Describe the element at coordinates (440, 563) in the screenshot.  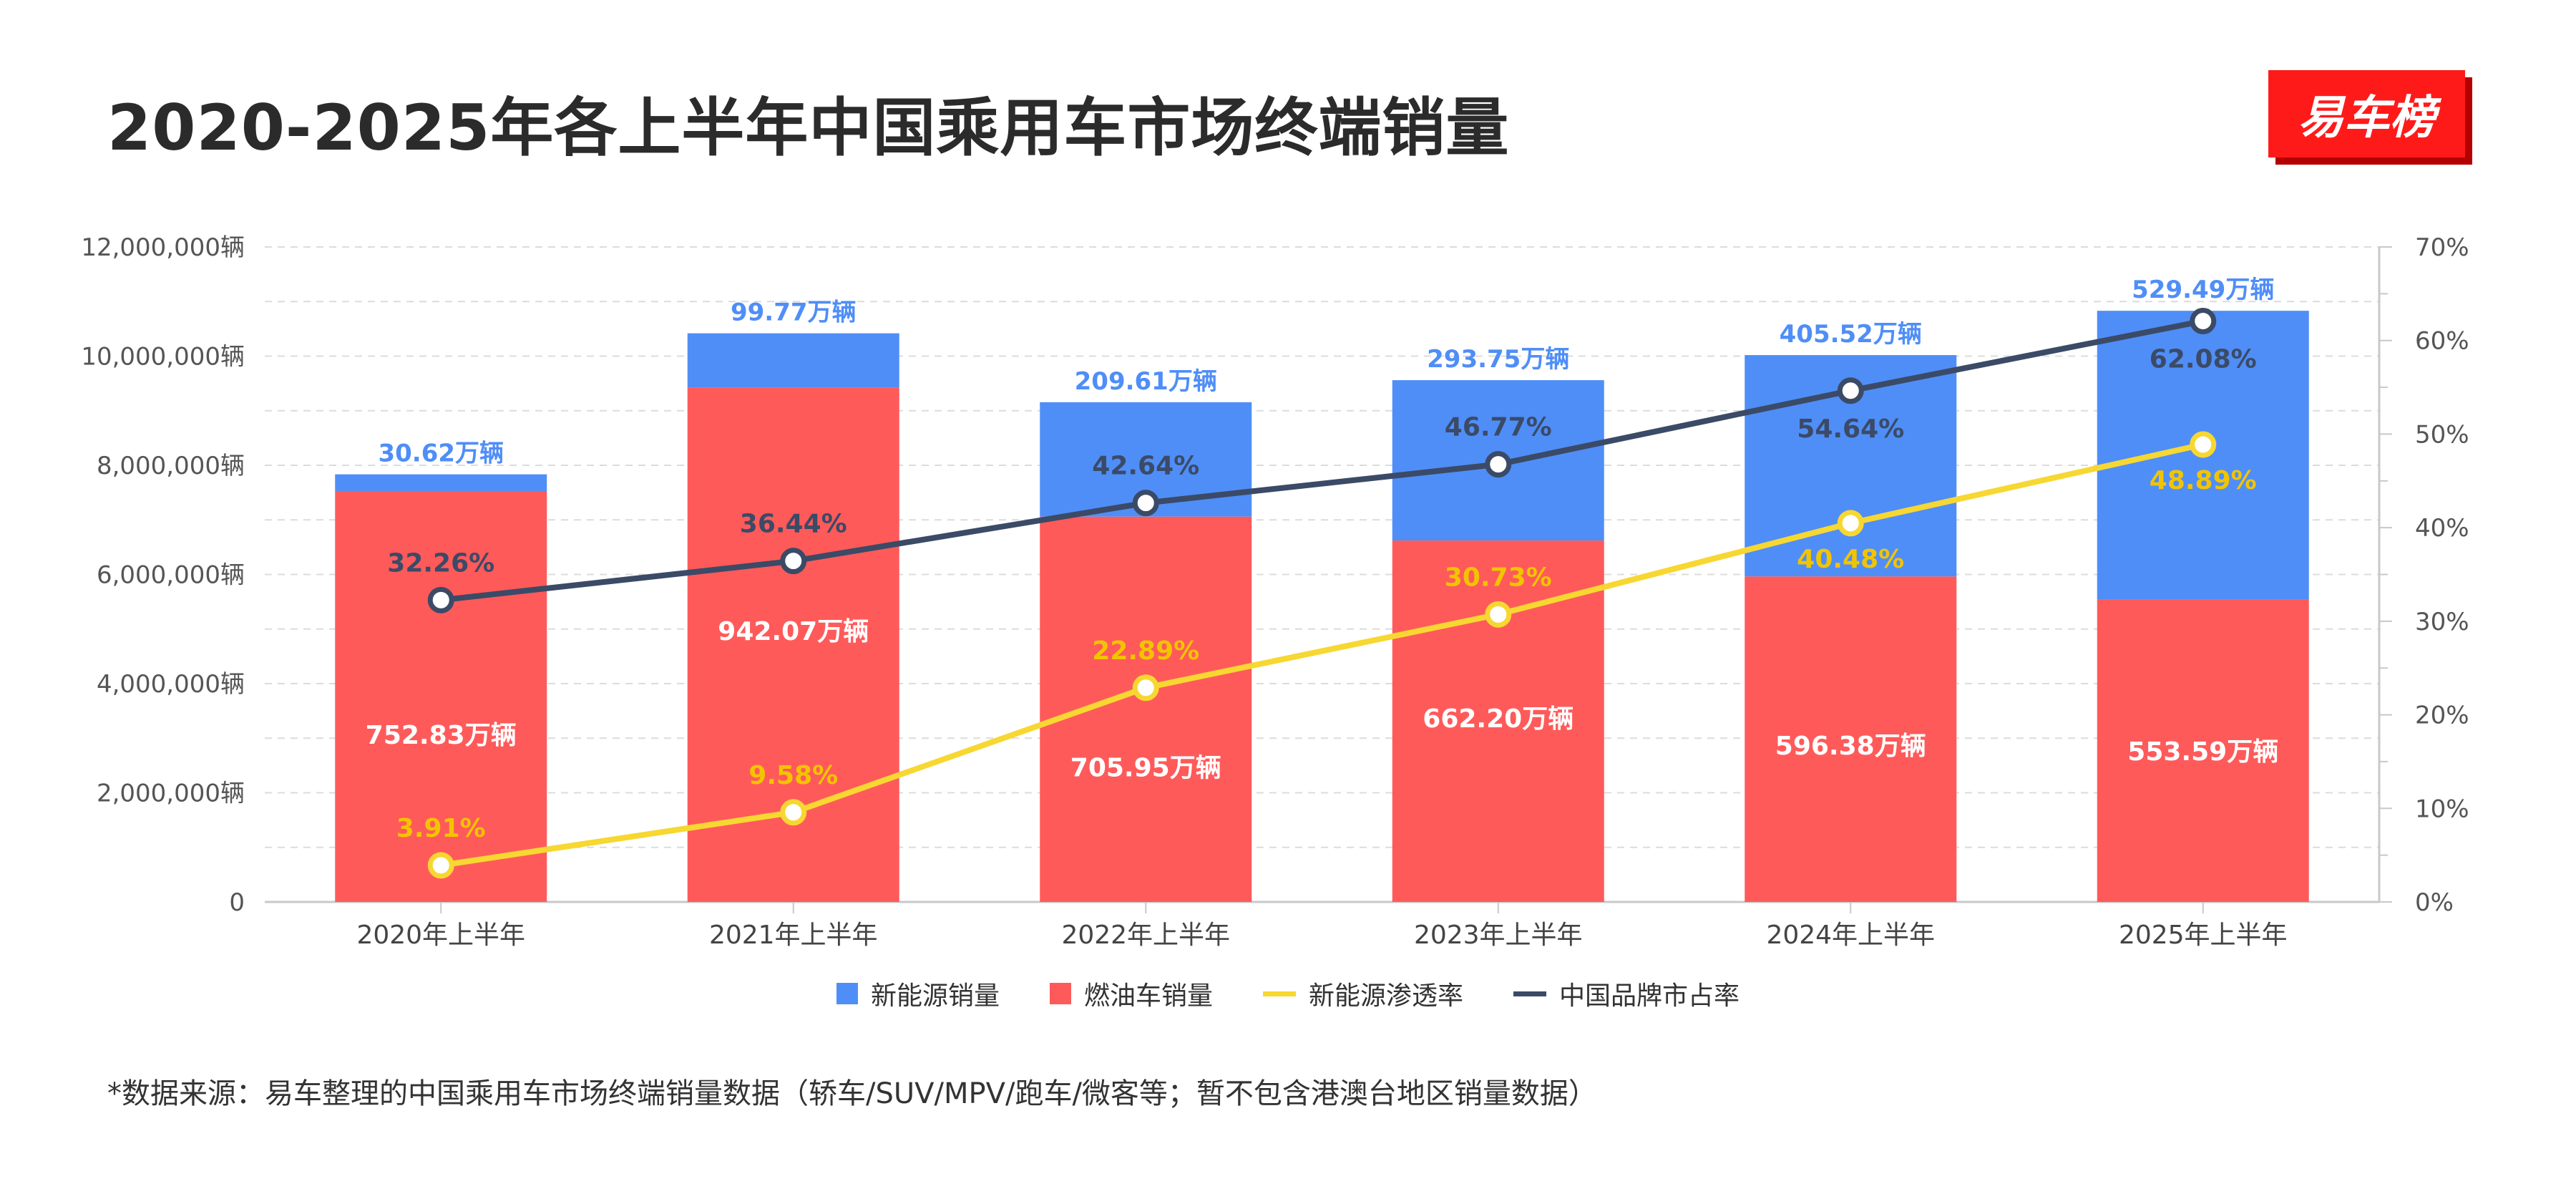
I see `share-value-label: 32.26%` at that location.